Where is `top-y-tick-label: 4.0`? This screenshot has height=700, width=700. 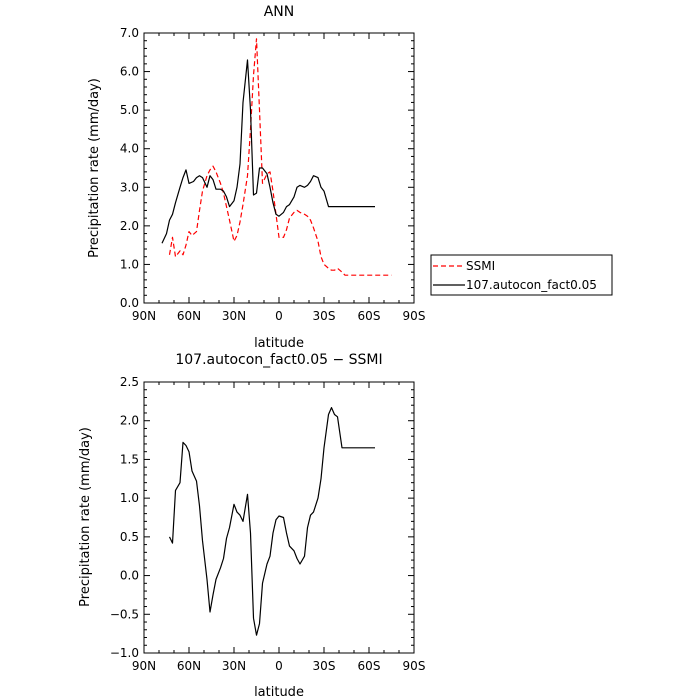
top-y-tick-label: 4.0 is located at coordinates (129, 149).